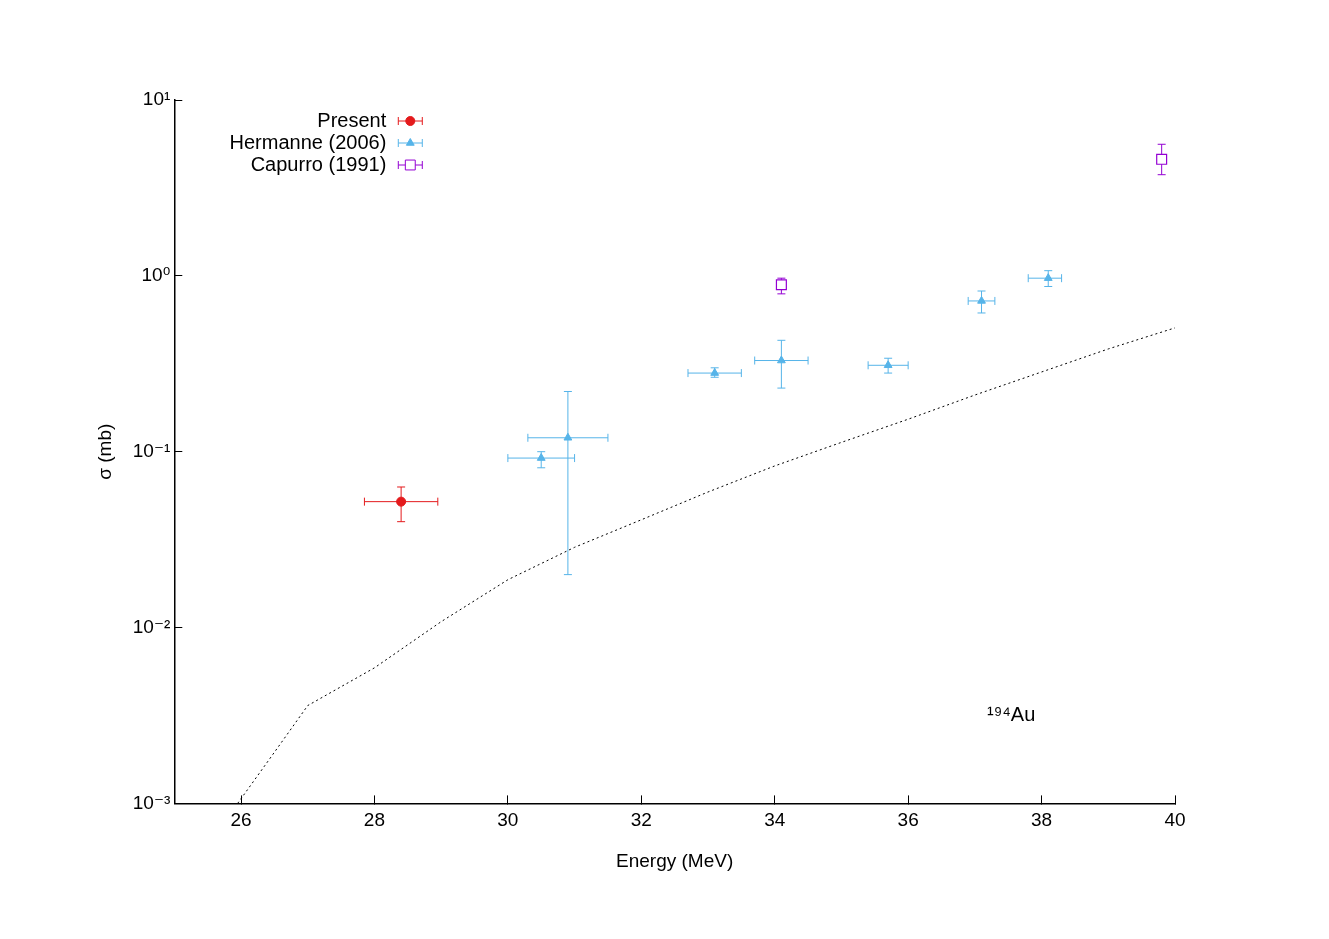 The height and width of the screenshot is (939, 1329). What do you see at coordinates (151, 450) in the screenshot?
I see `y-tick-label: 10⁻¹` at bounding box center [151, 450].